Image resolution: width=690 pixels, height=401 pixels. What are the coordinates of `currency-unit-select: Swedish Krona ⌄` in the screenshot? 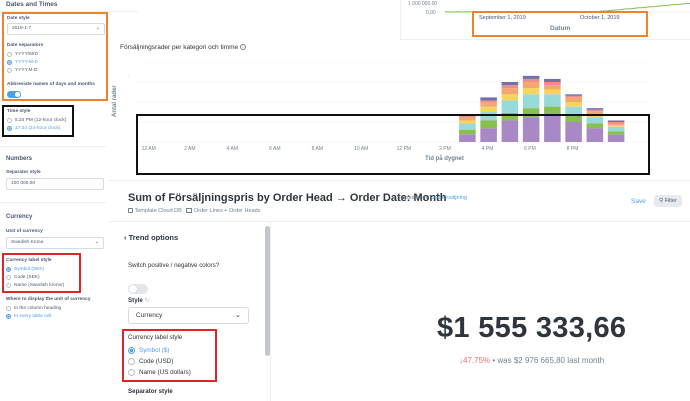 It's located at (55, 243).